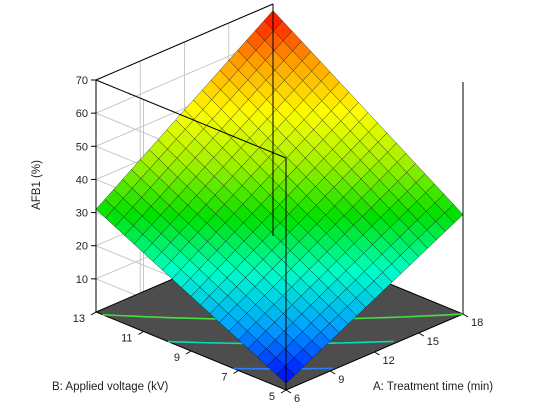 This screenshot has height=413, width=536. Describe the element at coordinates (389, 361) in the screenshot. I see `x-tick-label: 12` at that location.